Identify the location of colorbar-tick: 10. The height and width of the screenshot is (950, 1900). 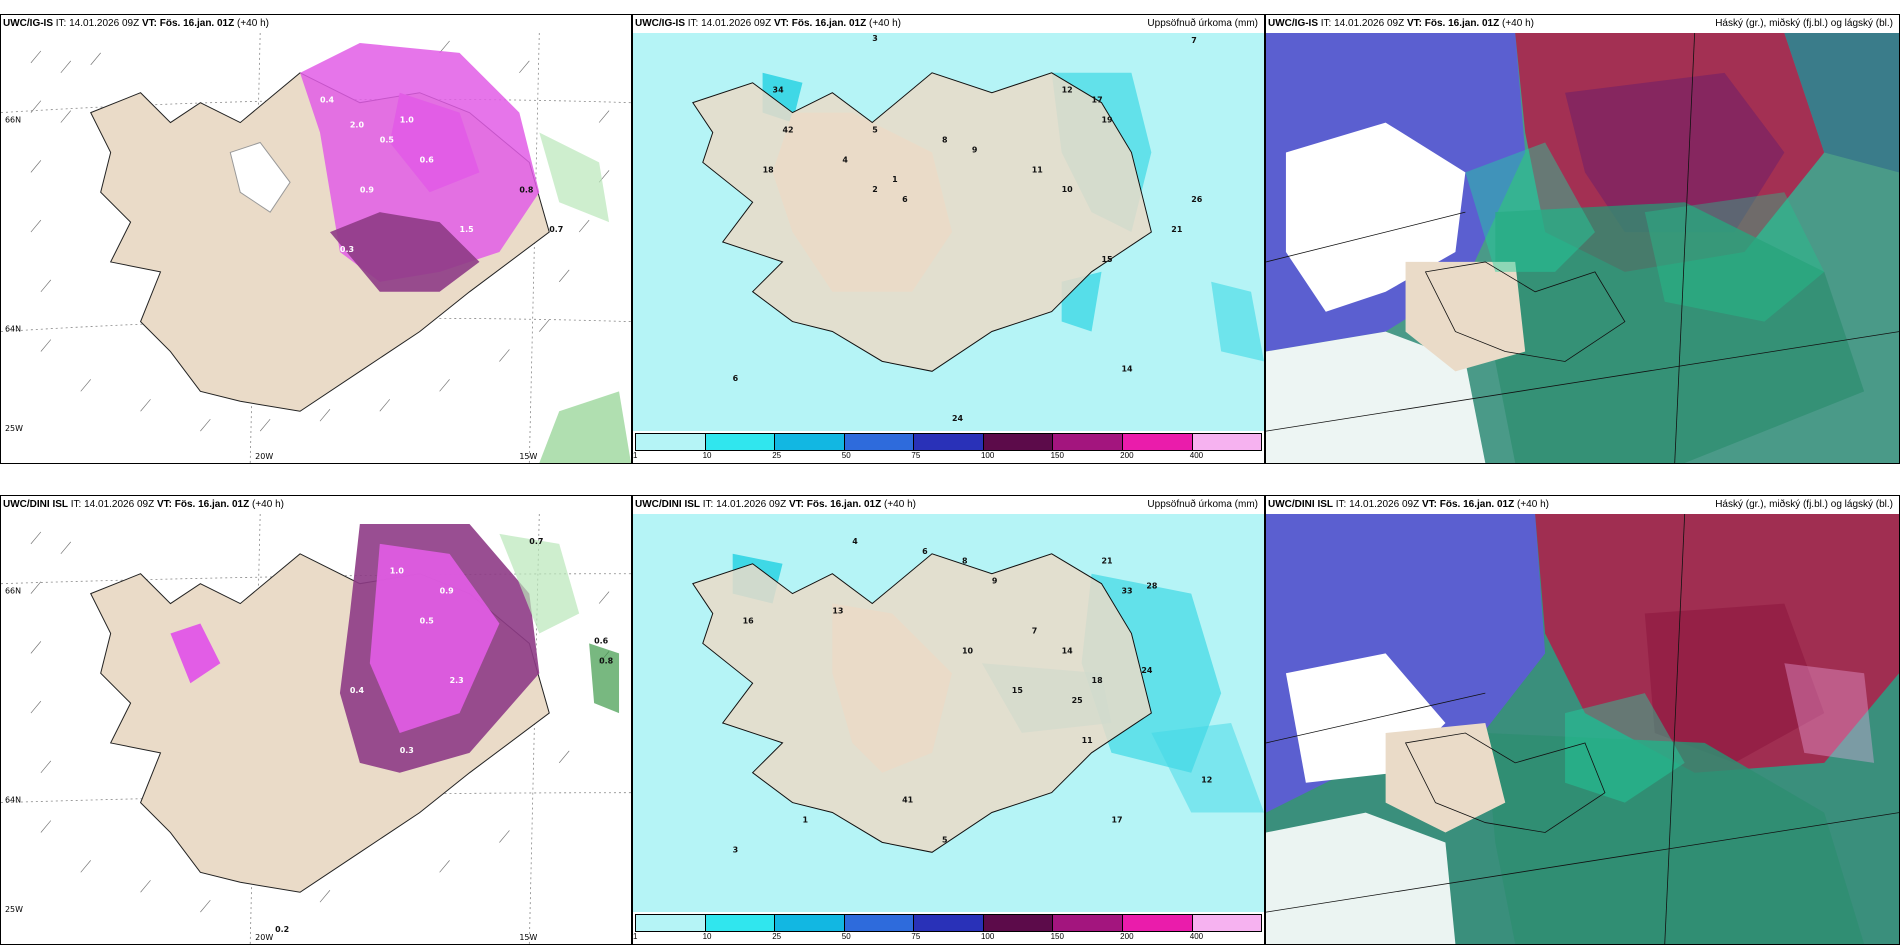
(707, 455).